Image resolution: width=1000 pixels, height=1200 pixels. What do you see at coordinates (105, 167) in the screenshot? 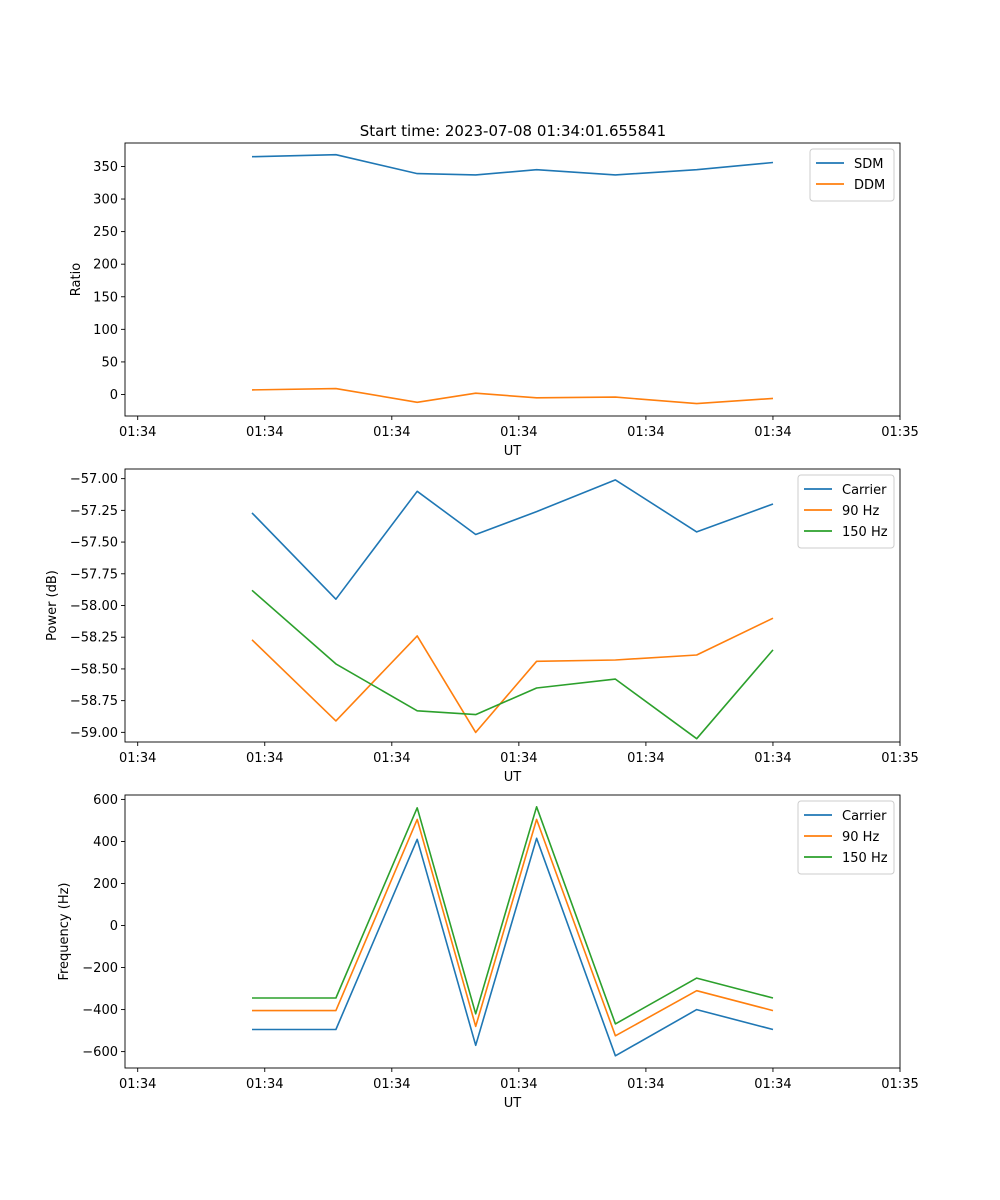
I see `y-tick-label: 350` at bounding box center [105, 167].